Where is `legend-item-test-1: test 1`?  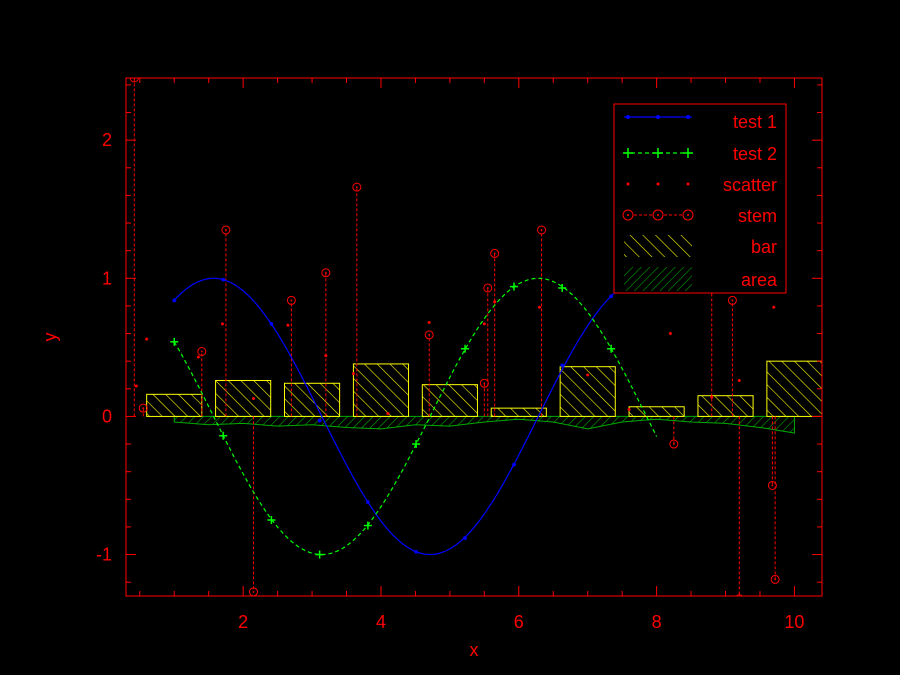 legend-item-test-1: test 1 is located at coordinates (700, 122).